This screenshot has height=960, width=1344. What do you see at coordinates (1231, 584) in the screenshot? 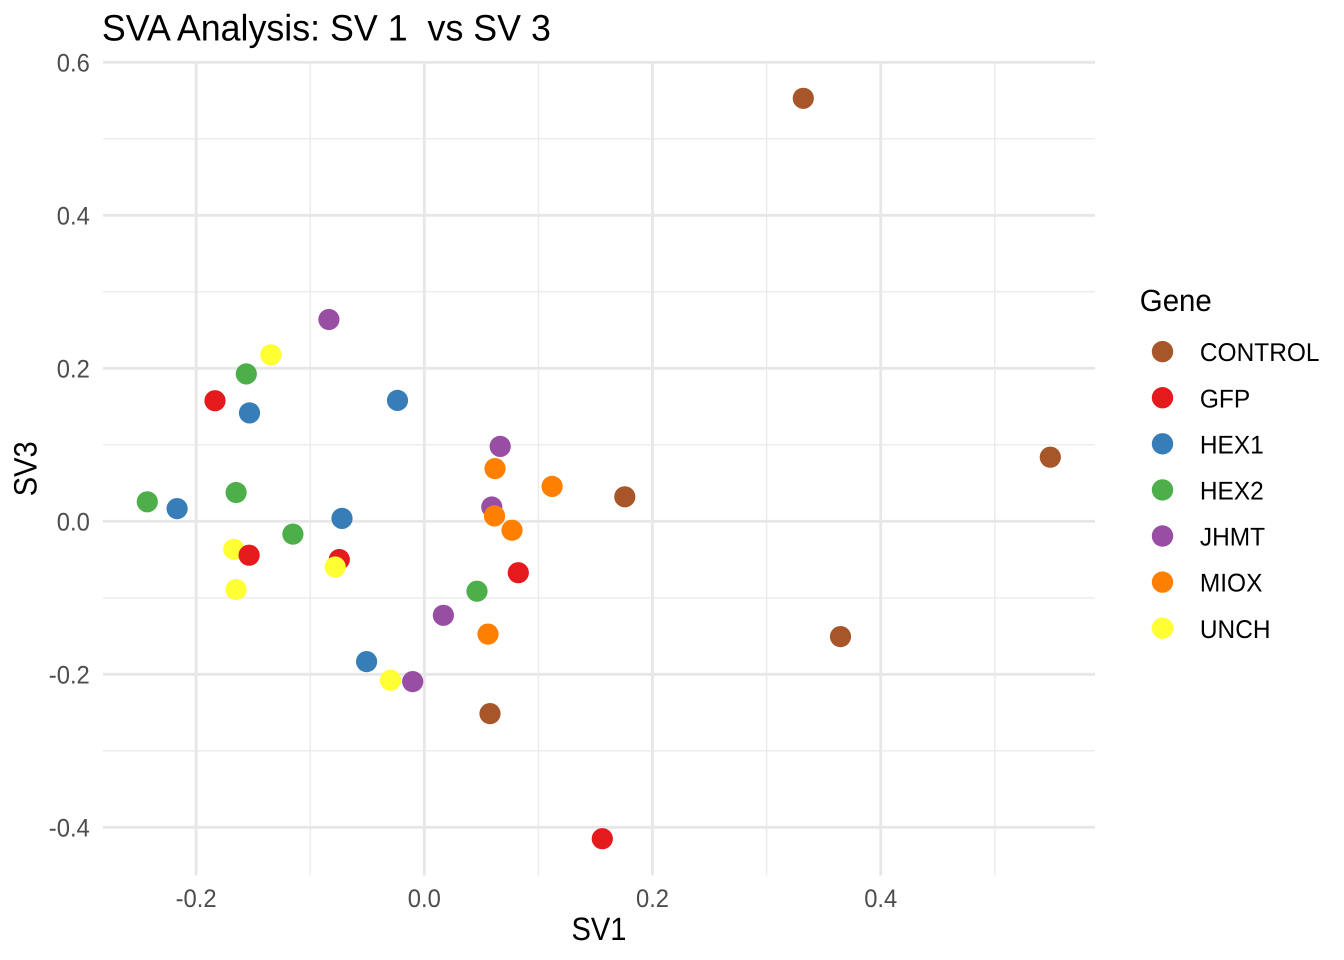
I see `svg-text: MIOX` at bounding box center [1231, 584].